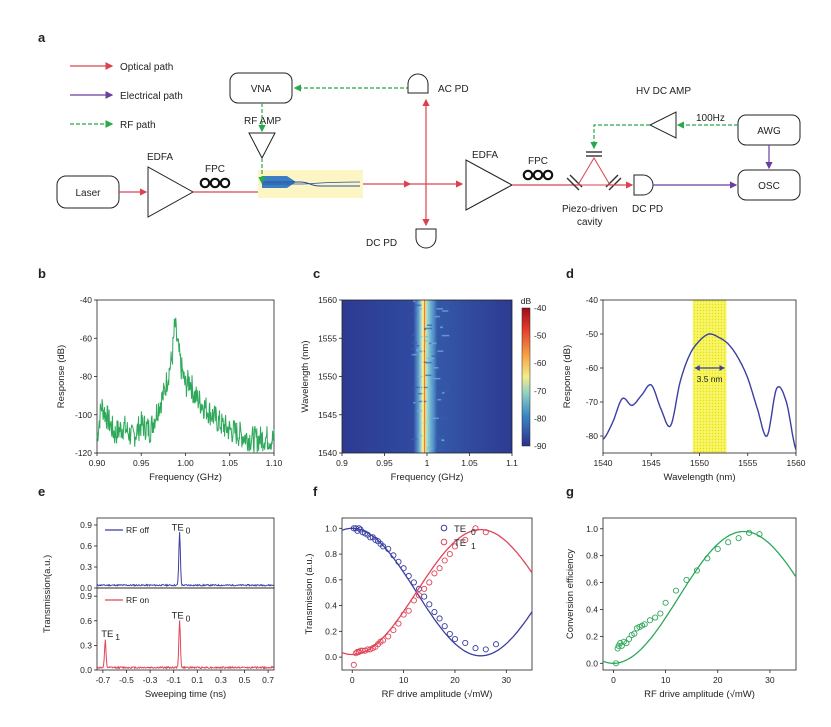 This screenshot has width=831, height=727. I want to click on y-tick-label: 0.2, so click(331, 631).